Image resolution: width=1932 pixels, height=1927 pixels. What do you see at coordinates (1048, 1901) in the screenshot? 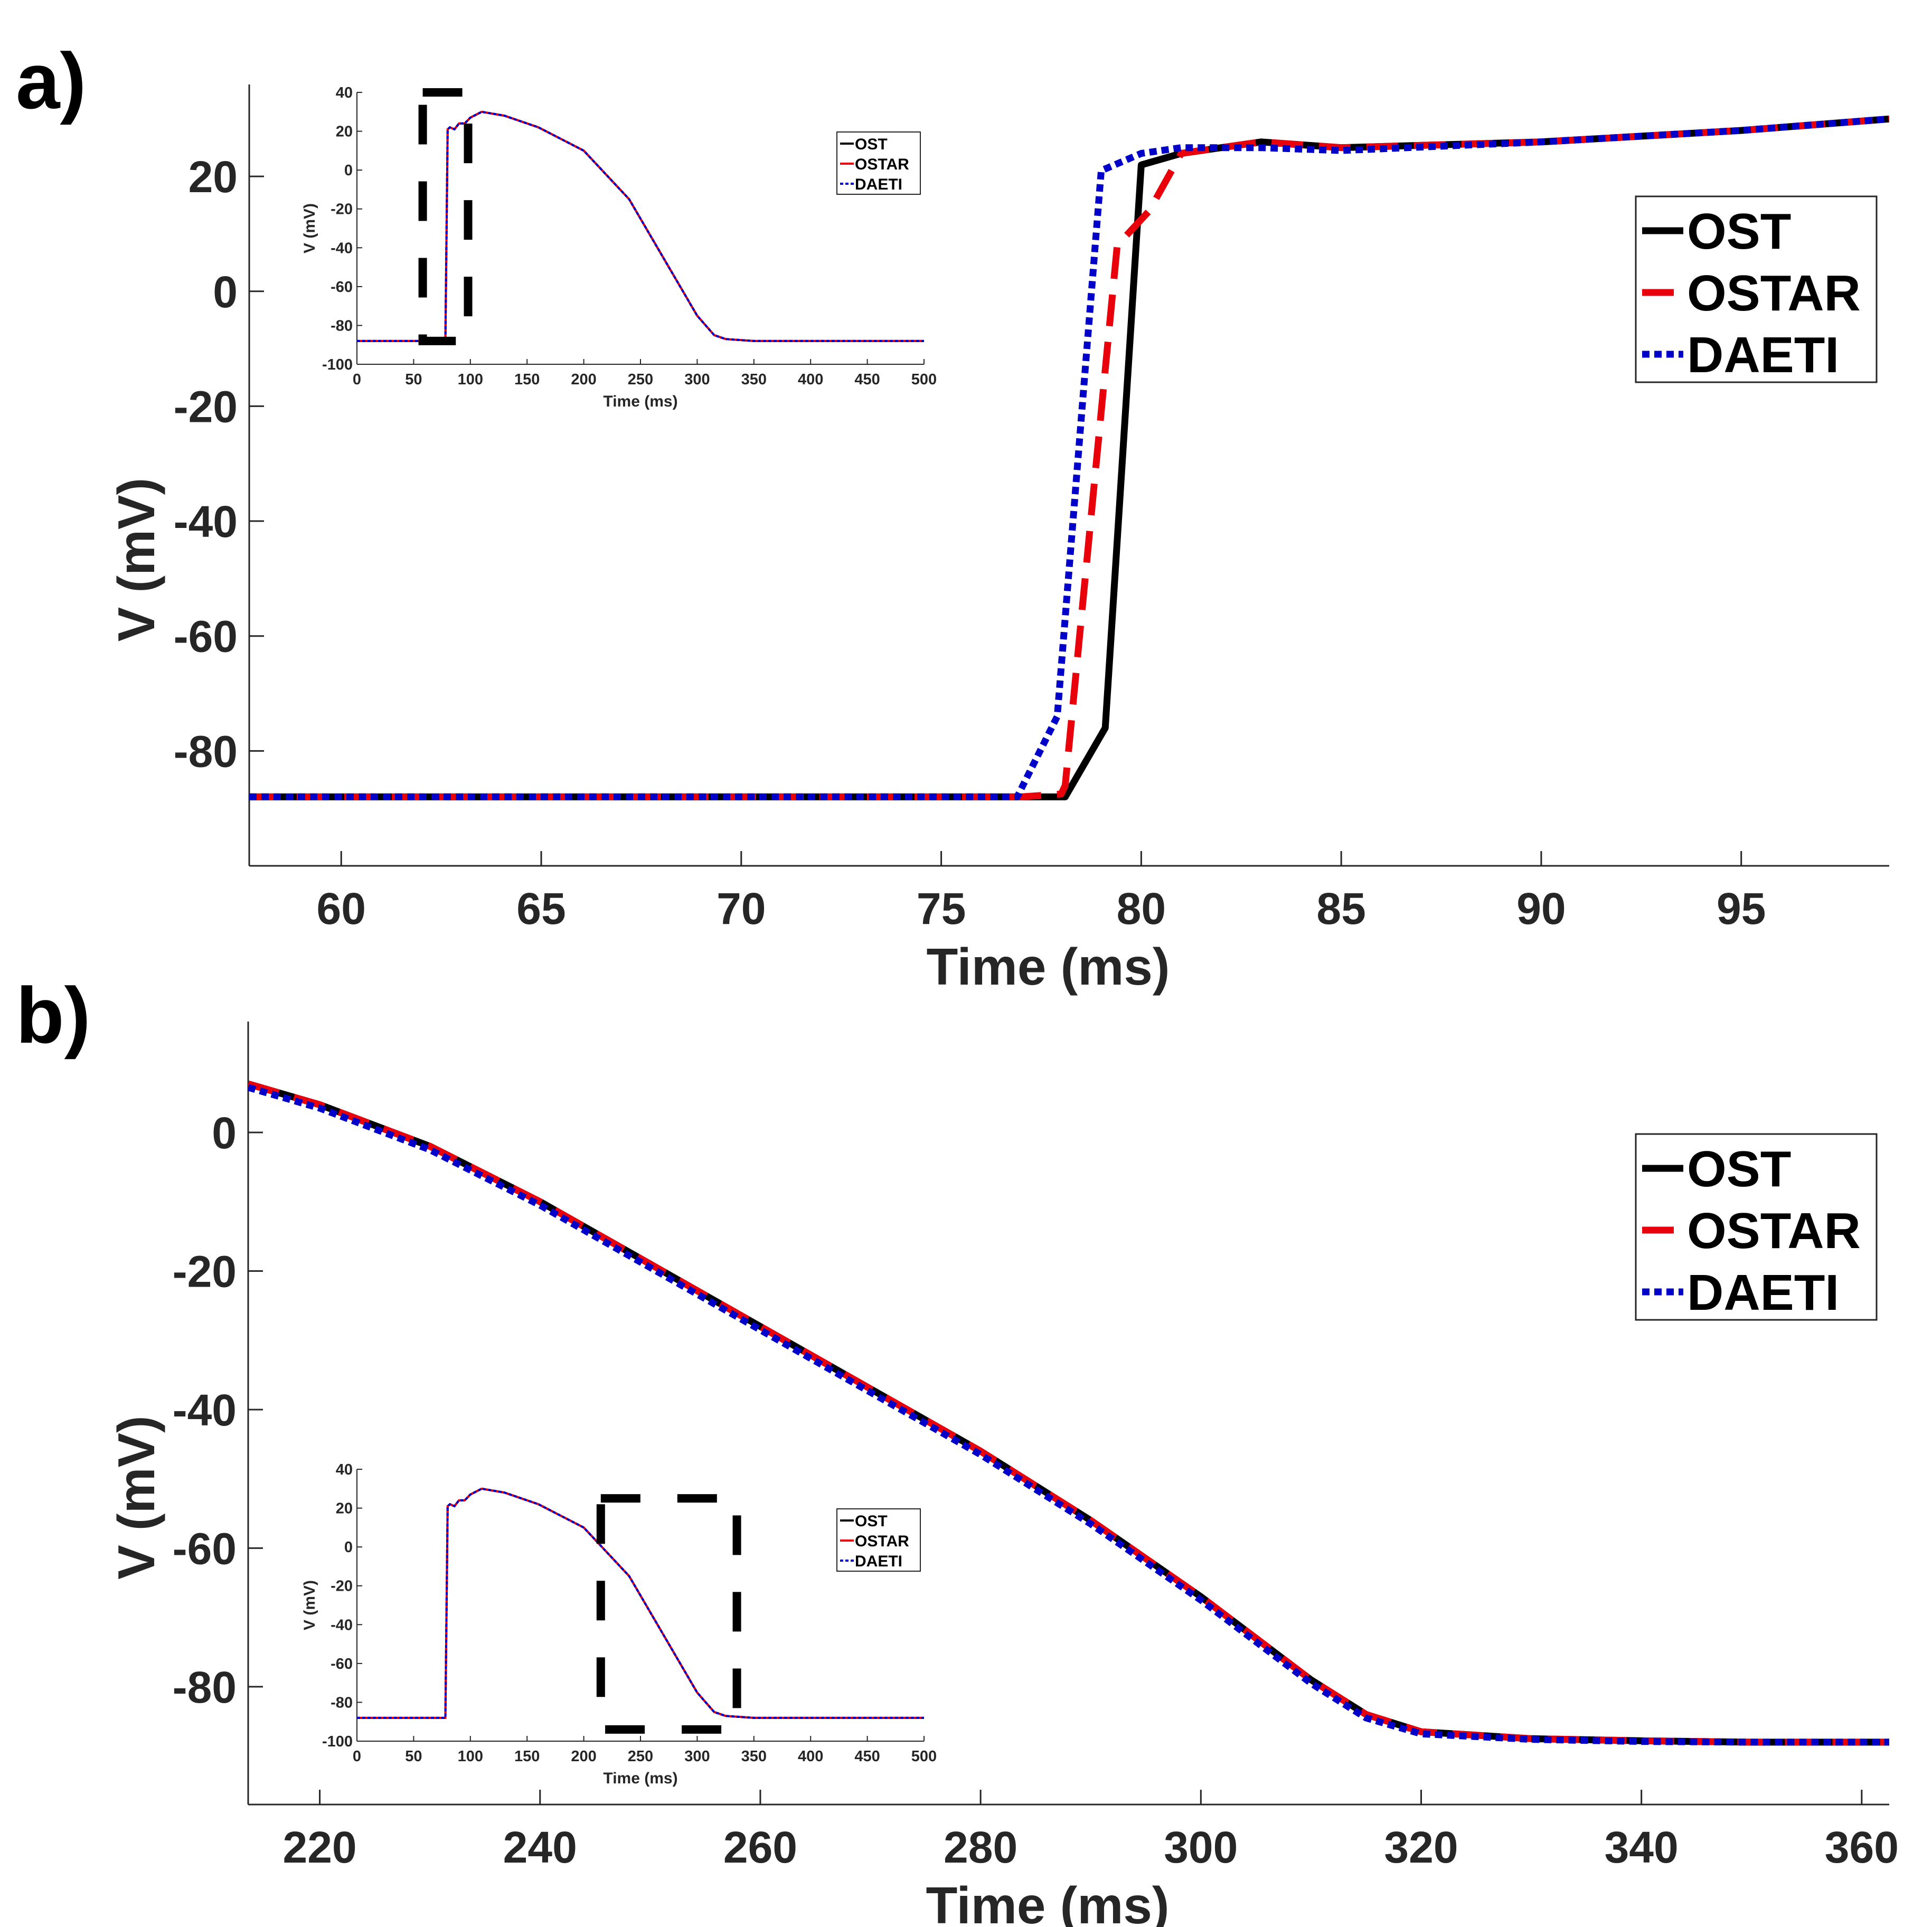
I see `p1-x-axis-title: Time (ms)` at bounding box center [1048, 1901].